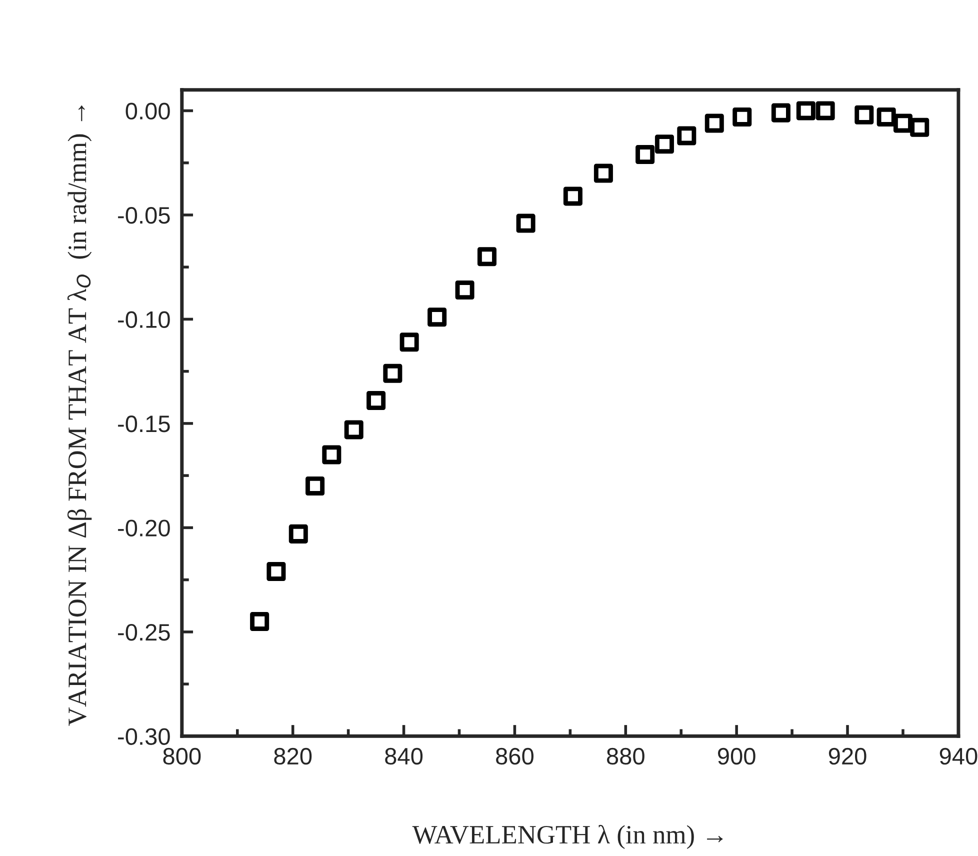 This screenshot has width=978, height=856. What do you see at coordinates (737, 756) in the screenshot?
I see `x-tick-label: 900` at bounding box center [737, 756].